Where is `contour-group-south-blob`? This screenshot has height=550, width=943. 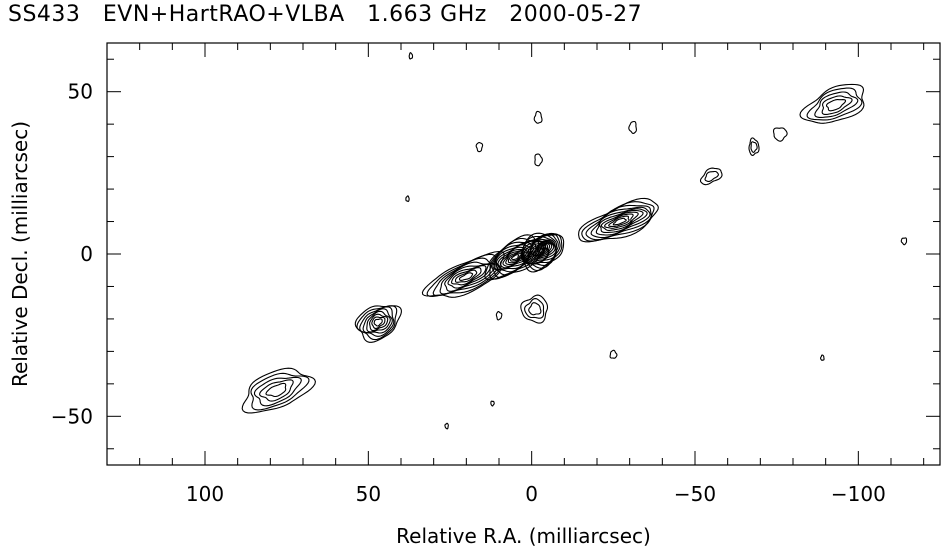
contour-group-south-blob is located at coordinates (534, 309).